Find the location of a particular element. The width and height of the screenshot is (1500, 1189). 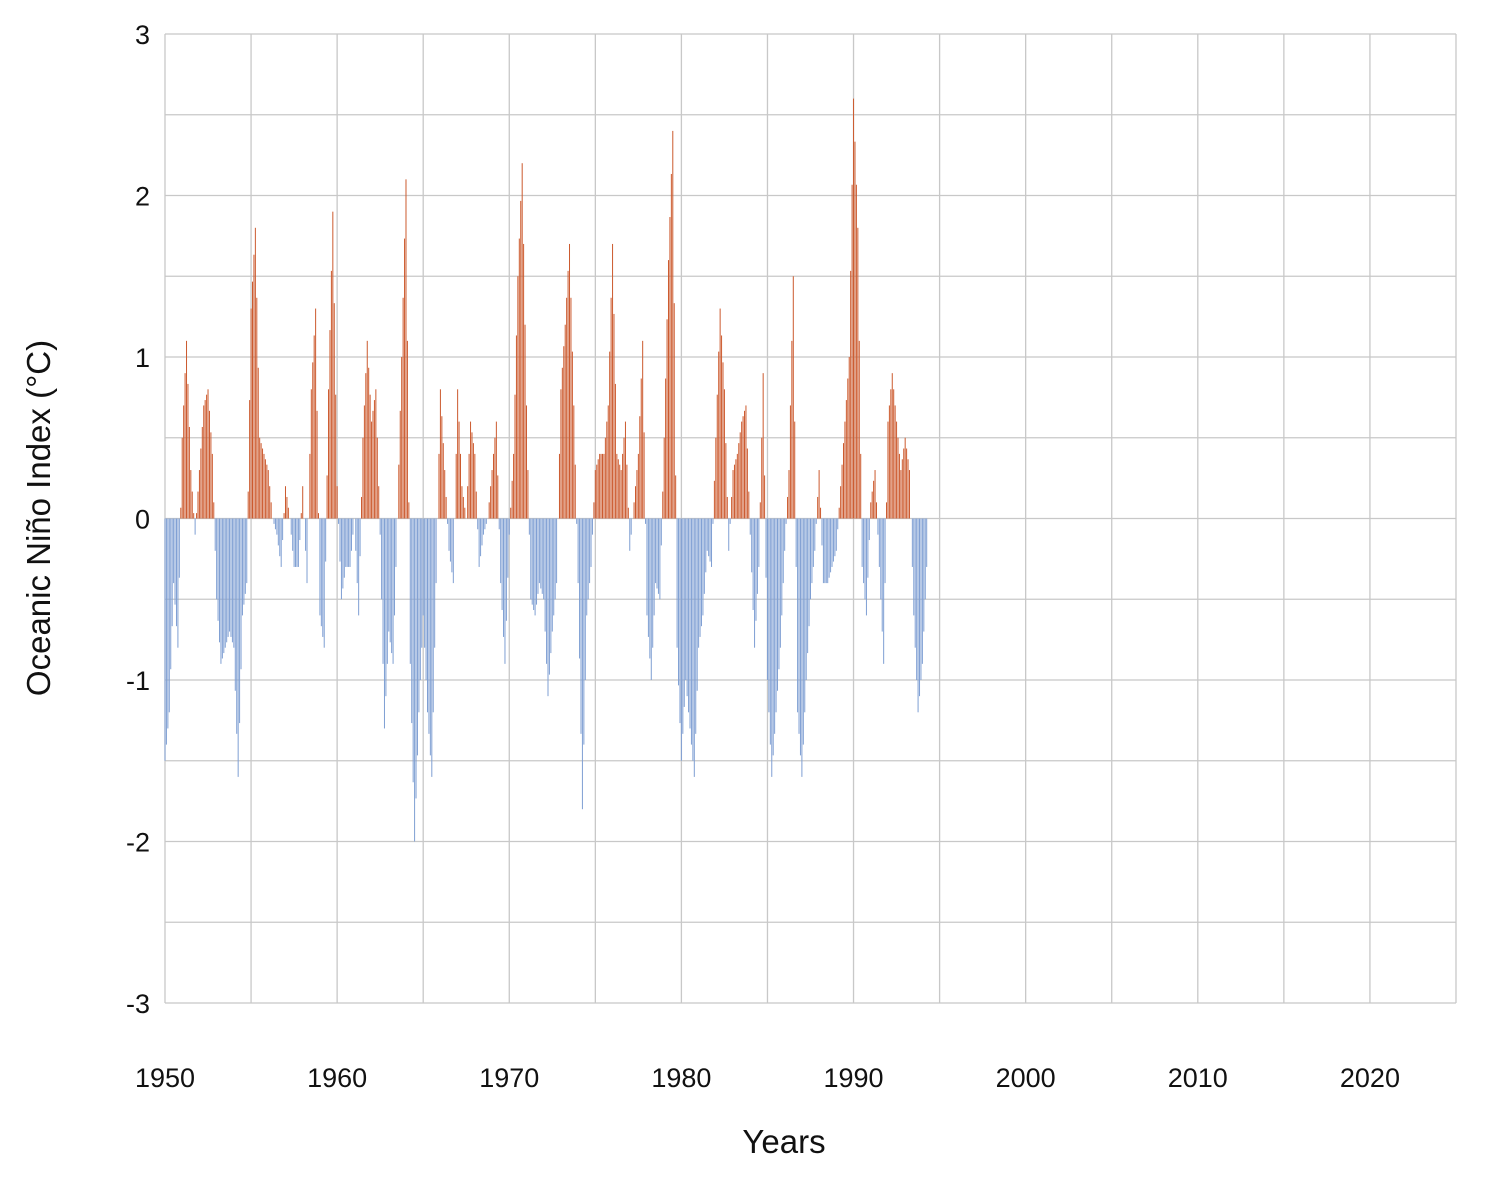

x-tick-label: 2000 is located at coordinates (1026, 1078).